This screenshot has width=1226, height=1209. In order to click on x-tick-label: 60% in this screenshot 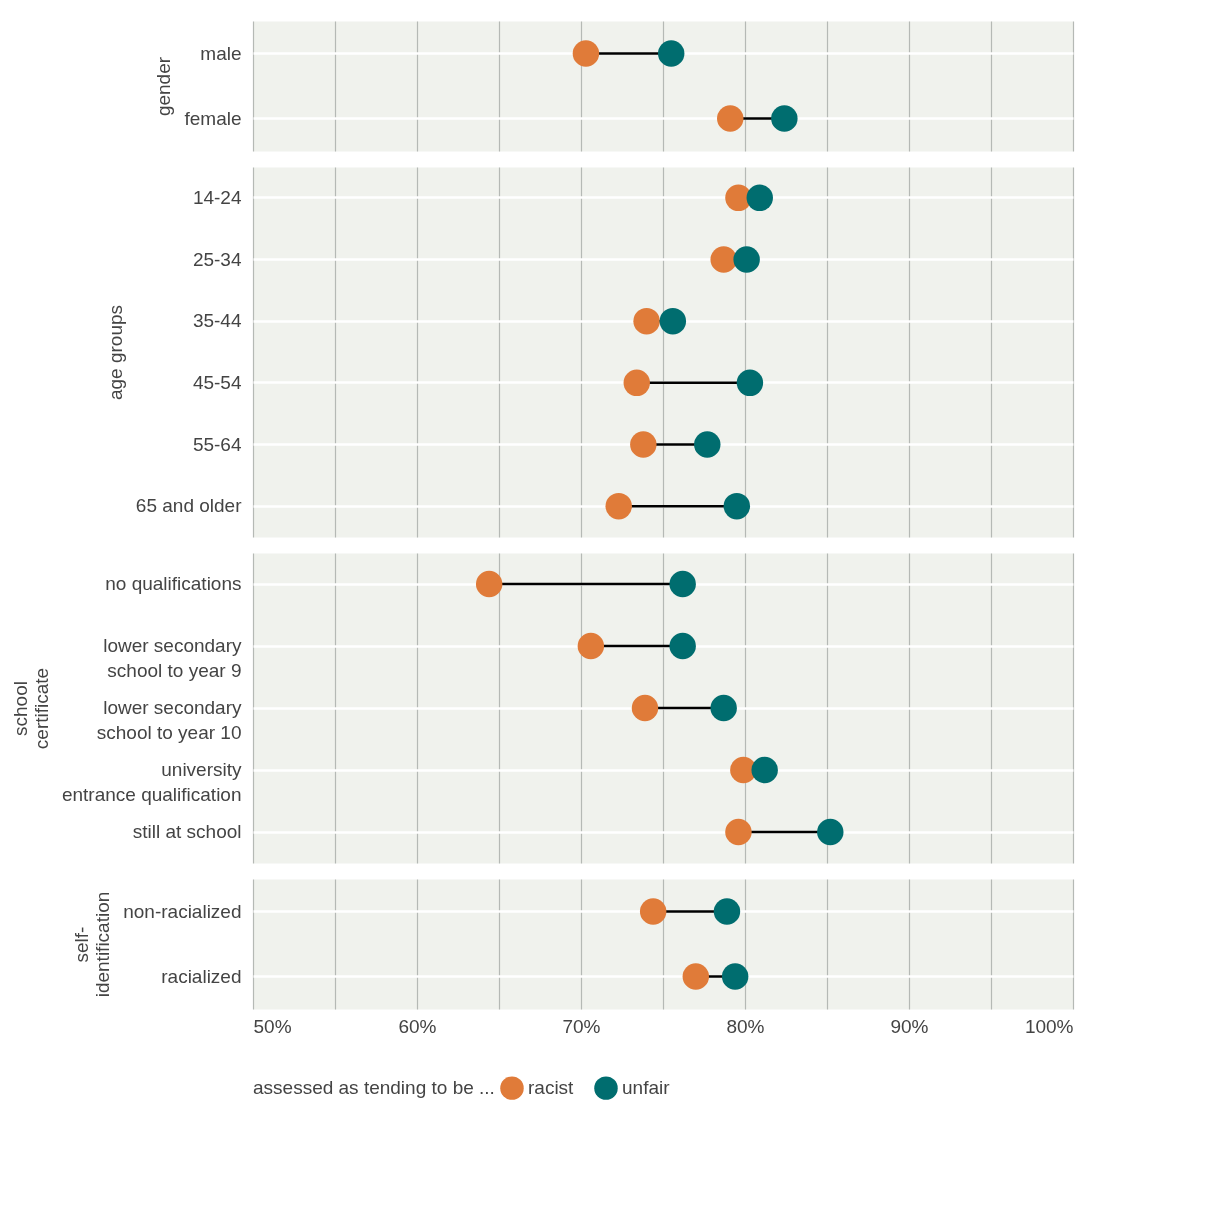, I will do `click(417, 1026)`.